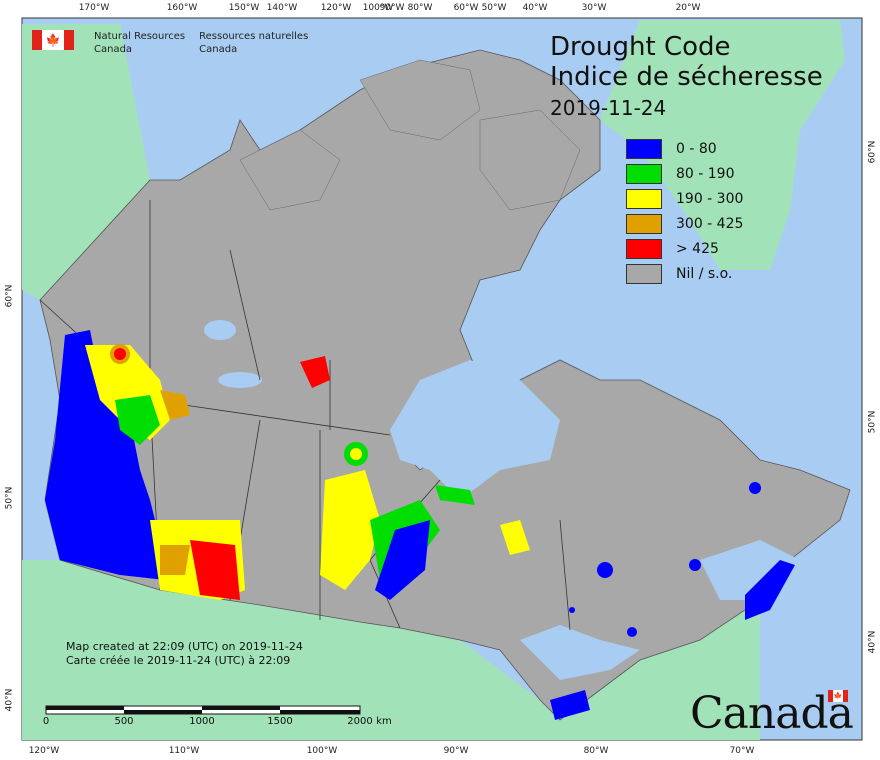  What do you see at coordinates (596, 751) in the screenshot?
I see `tick-bottom: 80°W` at bounding box center [596, 751].